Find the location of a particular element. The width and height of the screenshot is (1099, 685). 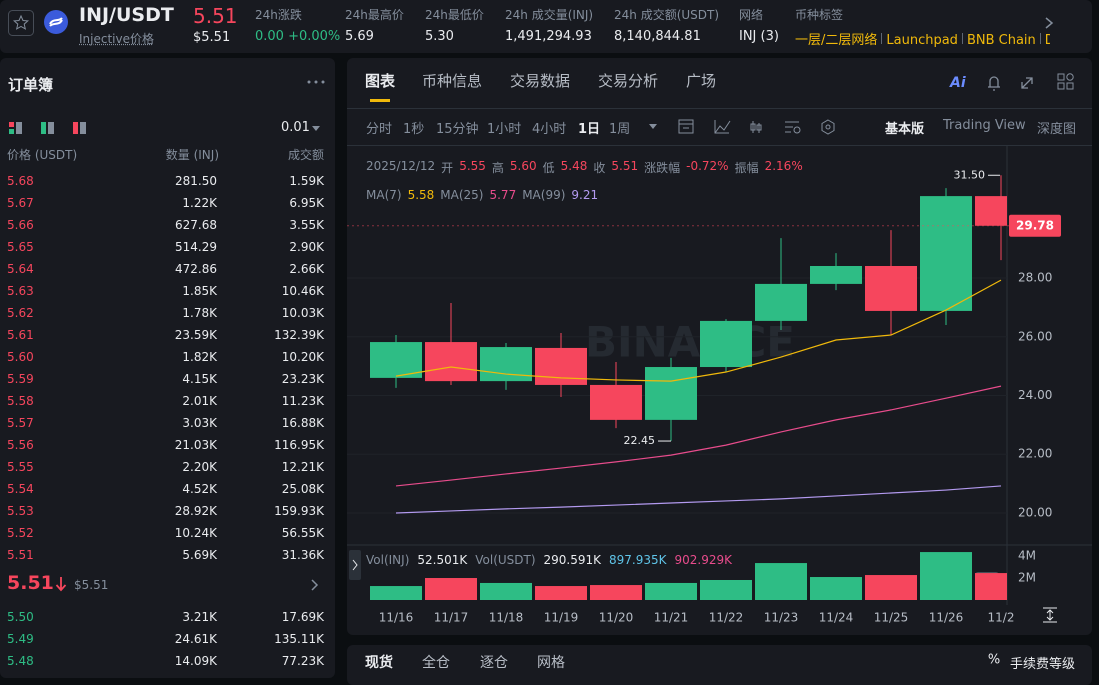

row-qty: 281.50 is located at coordinates (196, 181).